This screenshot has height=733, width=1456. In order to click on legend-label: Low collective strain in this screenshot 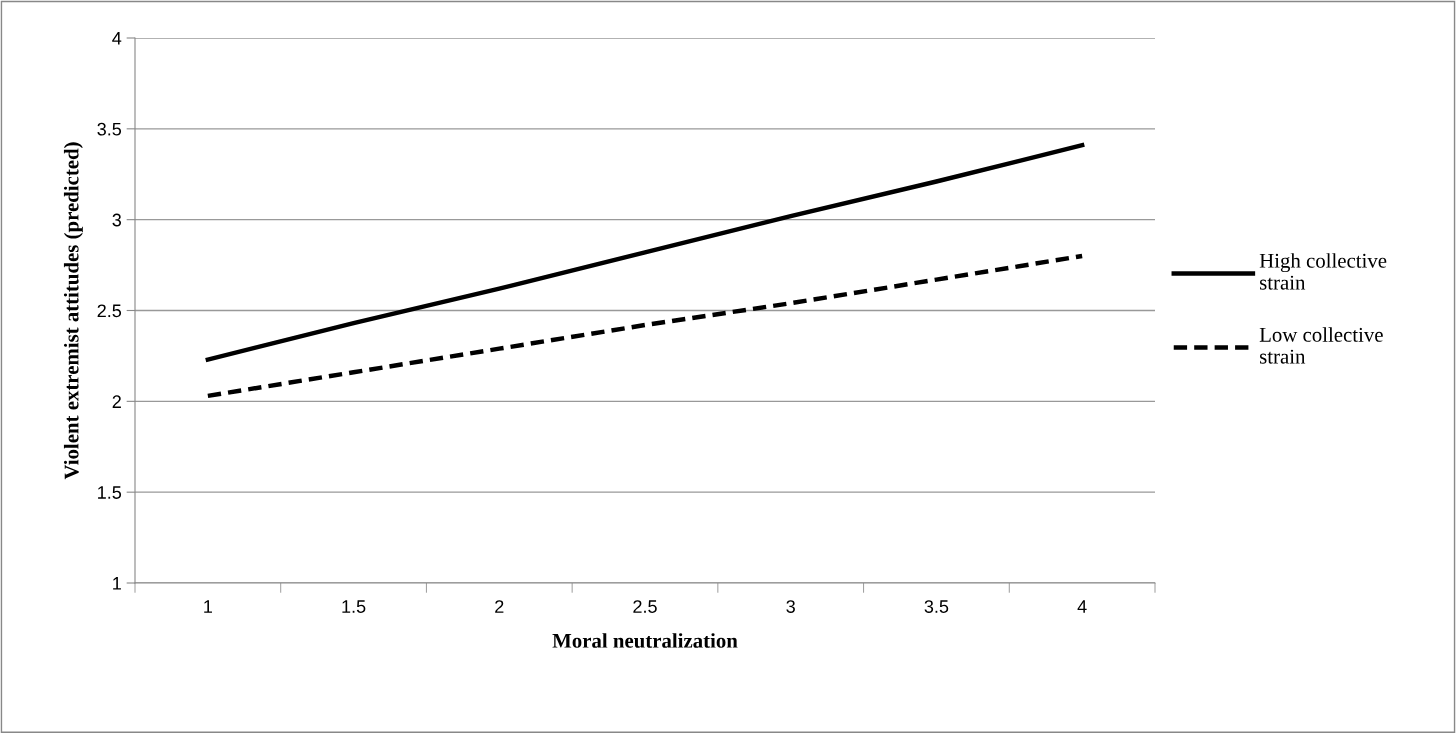, I will do `click(1321, 345)`.